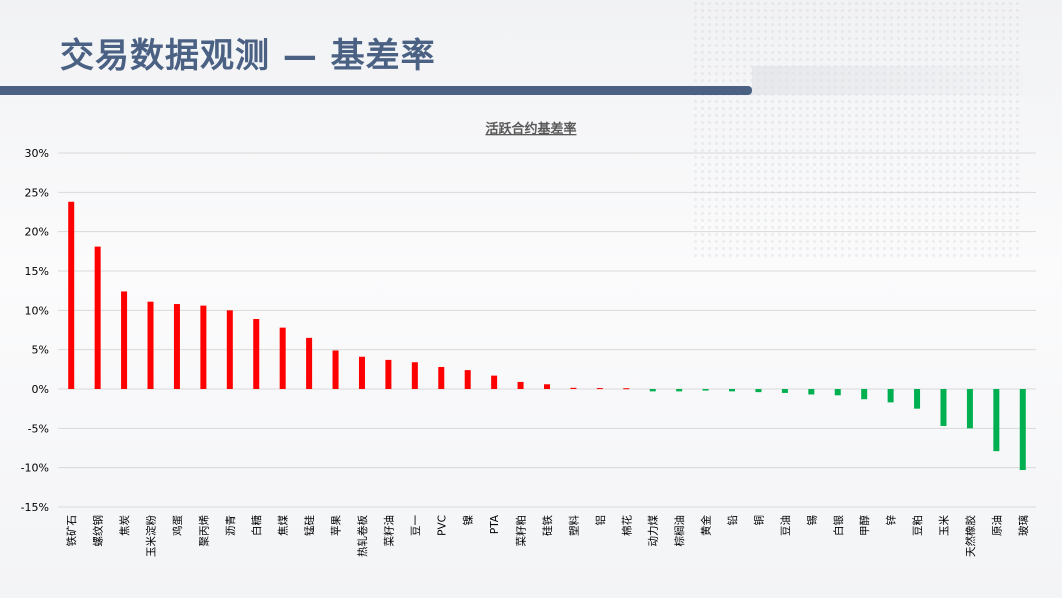 This screenshot has width=1062, height=598. I want to click on x-tick-label: 螺纹钢, so click(98, 531).